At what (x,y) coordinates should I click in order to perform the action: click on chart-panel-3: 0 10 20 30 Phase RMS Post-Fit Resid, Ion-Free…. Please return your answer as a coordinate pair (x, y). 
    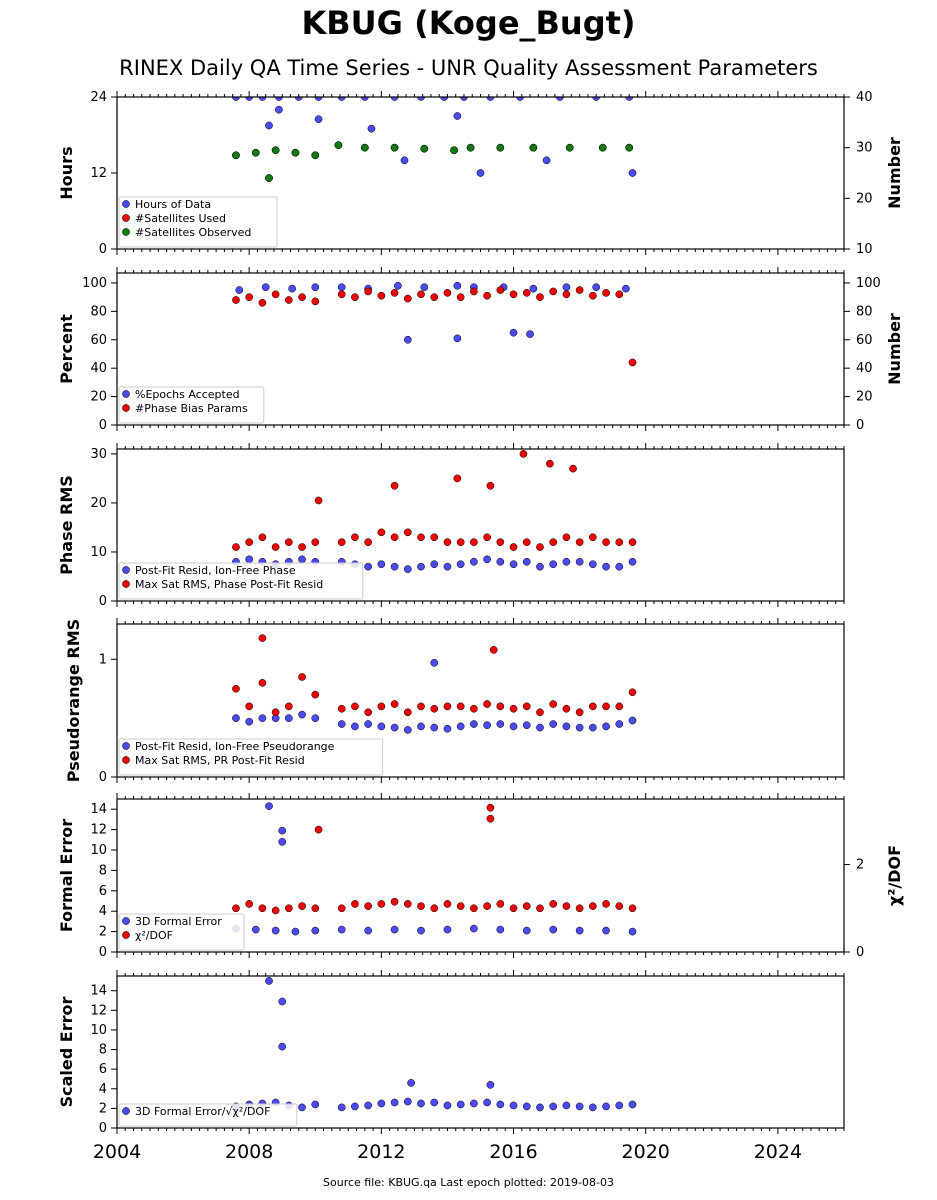
    Looking at the image, I should click on (451, 526).